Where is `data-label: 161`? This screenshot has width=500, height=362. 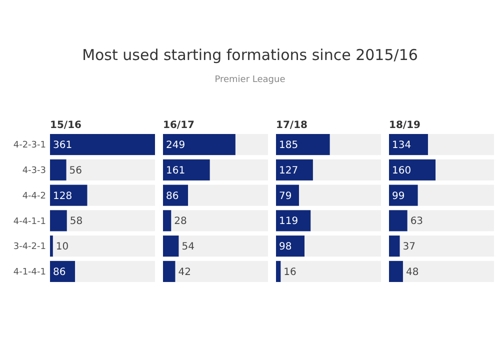 data-label: 161 is located at coordinates (176, 170).